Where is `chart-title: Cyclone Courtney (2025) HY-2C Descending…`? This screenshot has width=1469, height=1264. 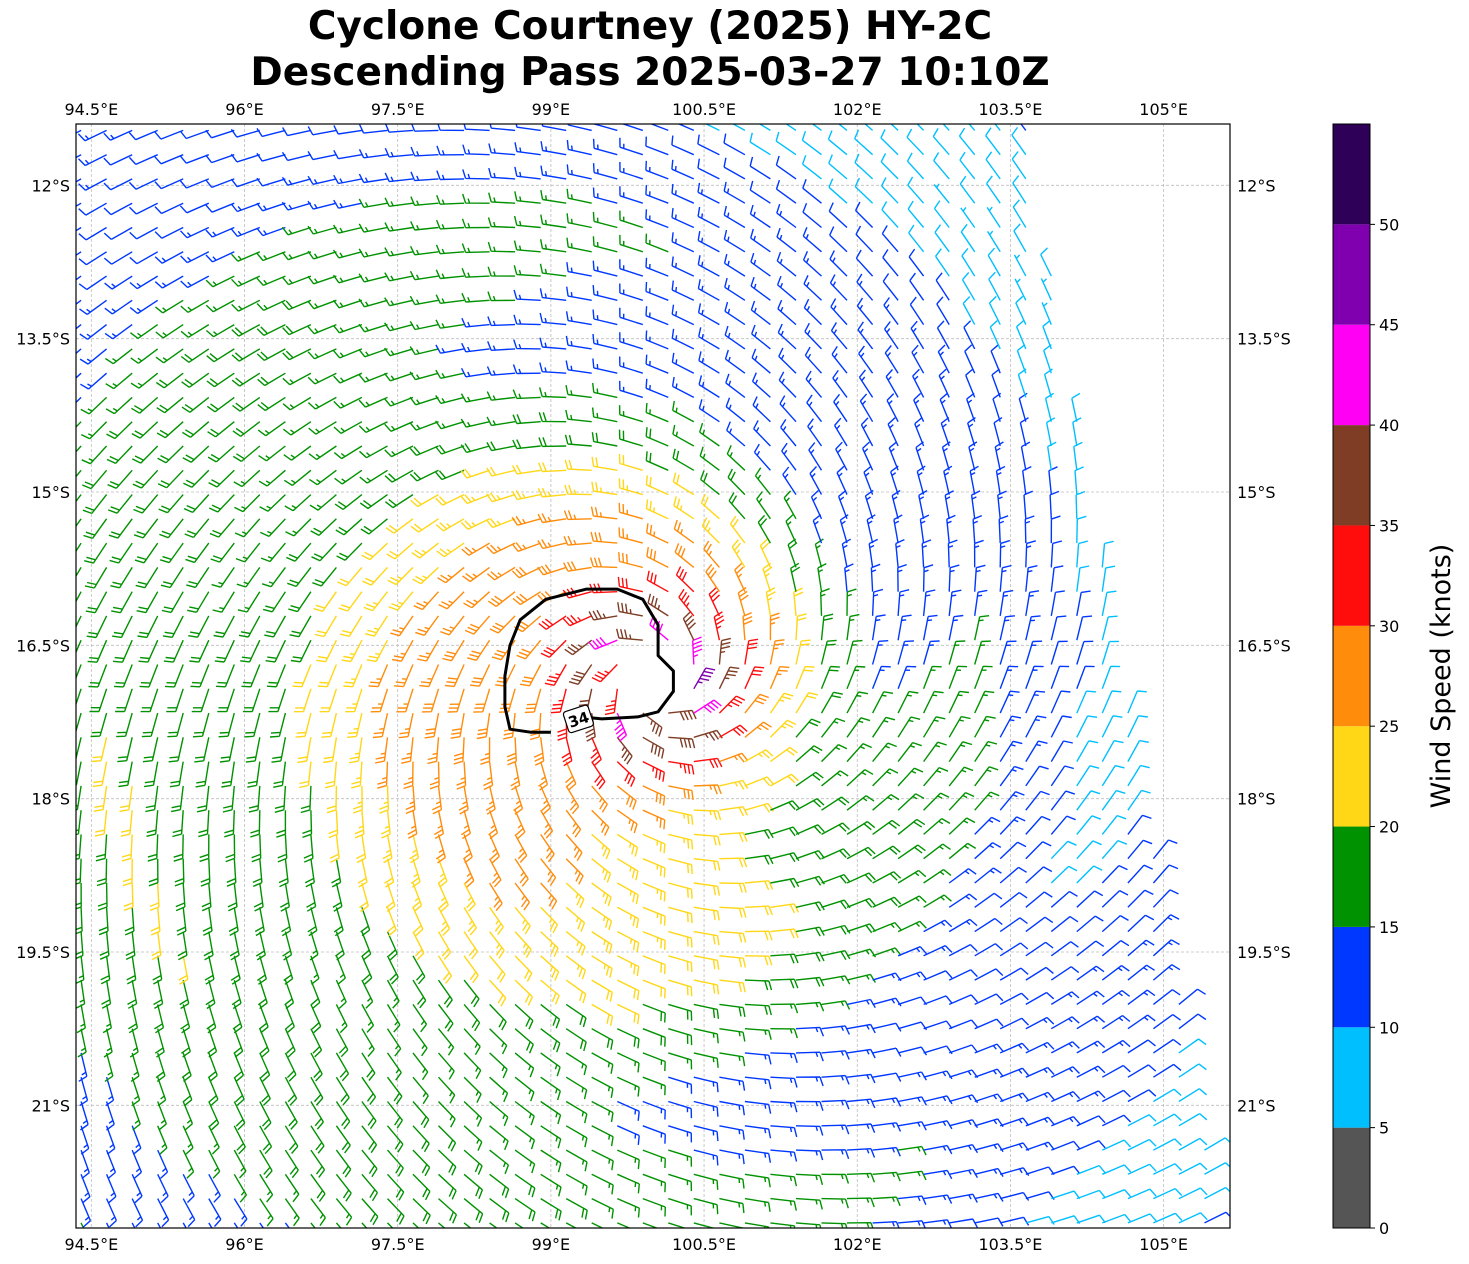 chart-title: Cyclone Courtney (2025) HY-2C Descending… is located at coordinates (650, 50).